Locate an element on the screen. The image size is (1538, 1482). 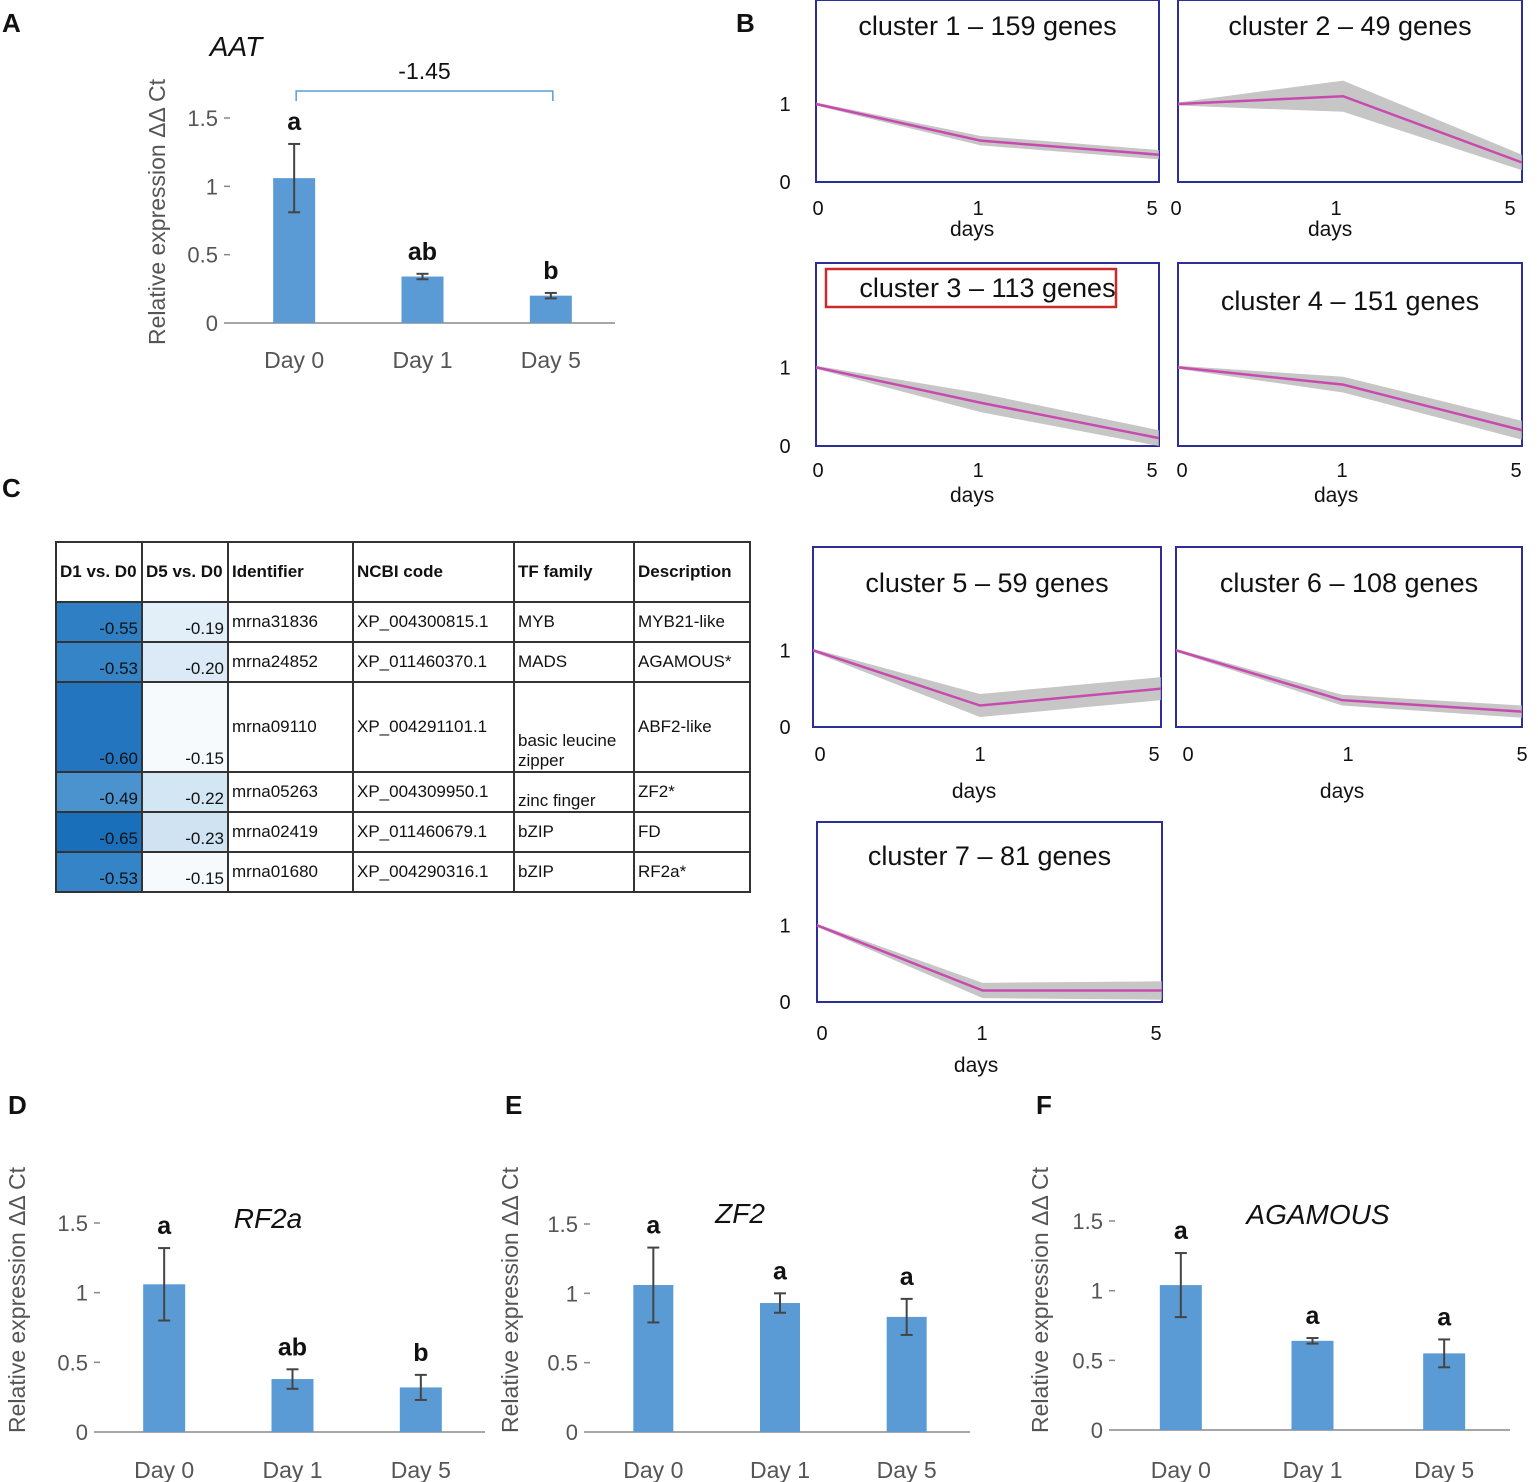
cluster-chart: cluster 1 – 159 genes 0 1 0 1 5 days is located at coordinates (969, 120).